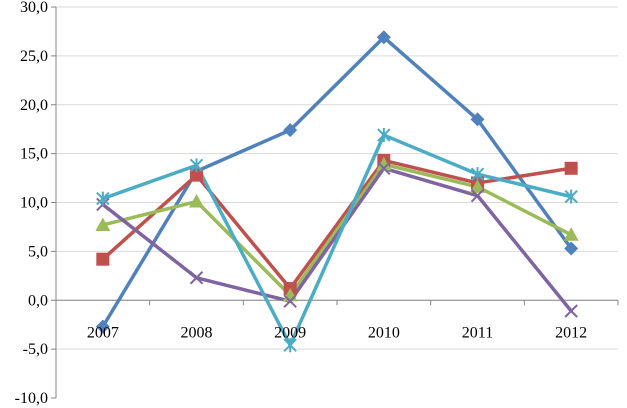  What do you see at coordinates (290, 130) in the screenshot?
I see `series-1-point-2009` at bounding box center [290, 130].